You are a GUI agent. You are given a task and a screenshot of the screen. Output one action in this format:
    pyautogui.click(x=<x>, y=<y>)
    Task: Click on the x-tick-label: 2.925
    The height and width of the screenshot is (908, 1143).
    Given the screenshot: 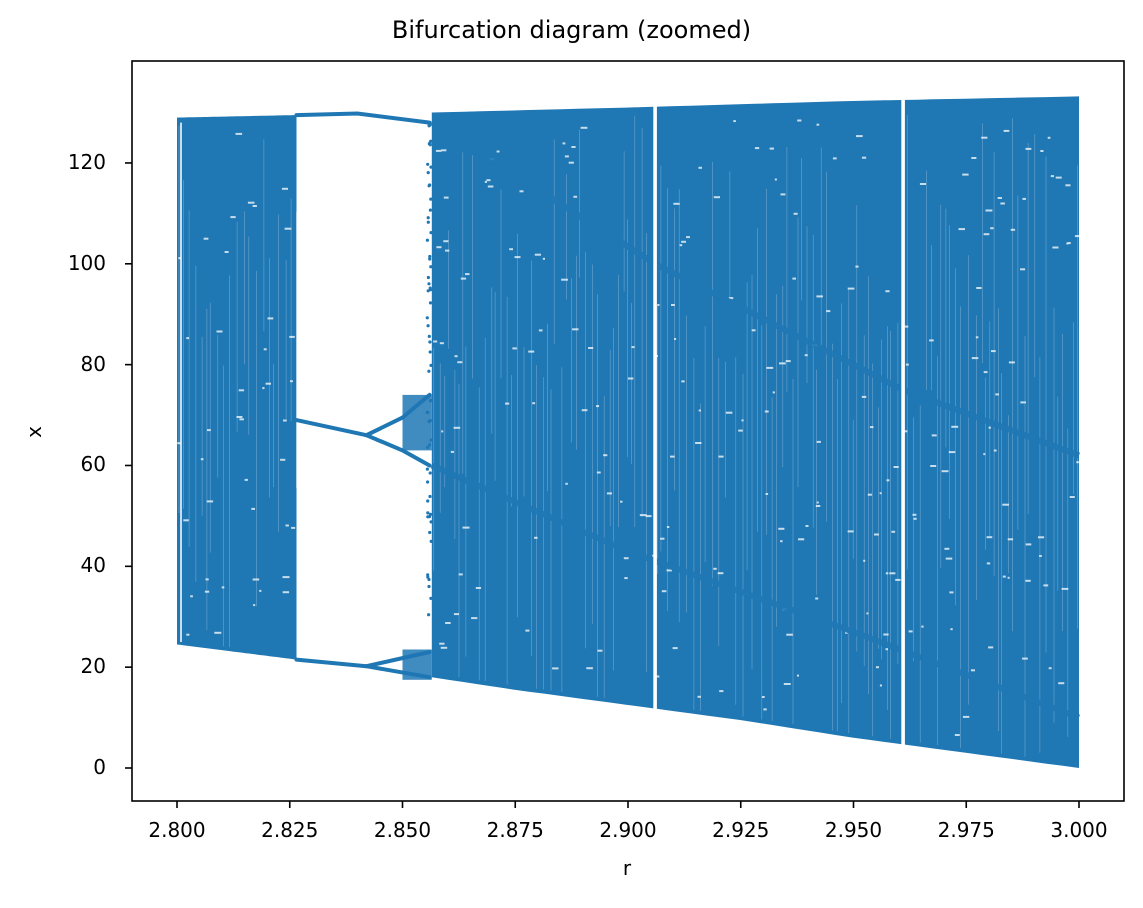 What is the action you would take?
    pyautogui.click(x=741, y=830)
    